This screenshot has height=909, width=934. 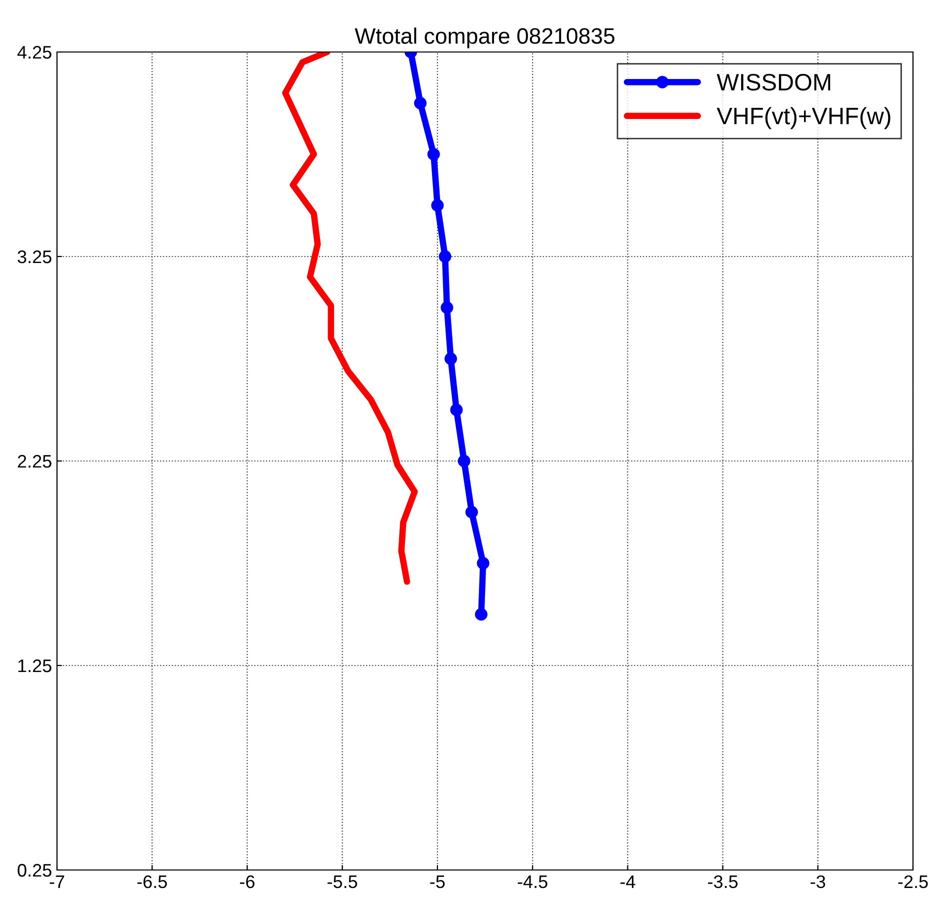 I want to click on x-tick-label: -4, so click(x=628, y=882).